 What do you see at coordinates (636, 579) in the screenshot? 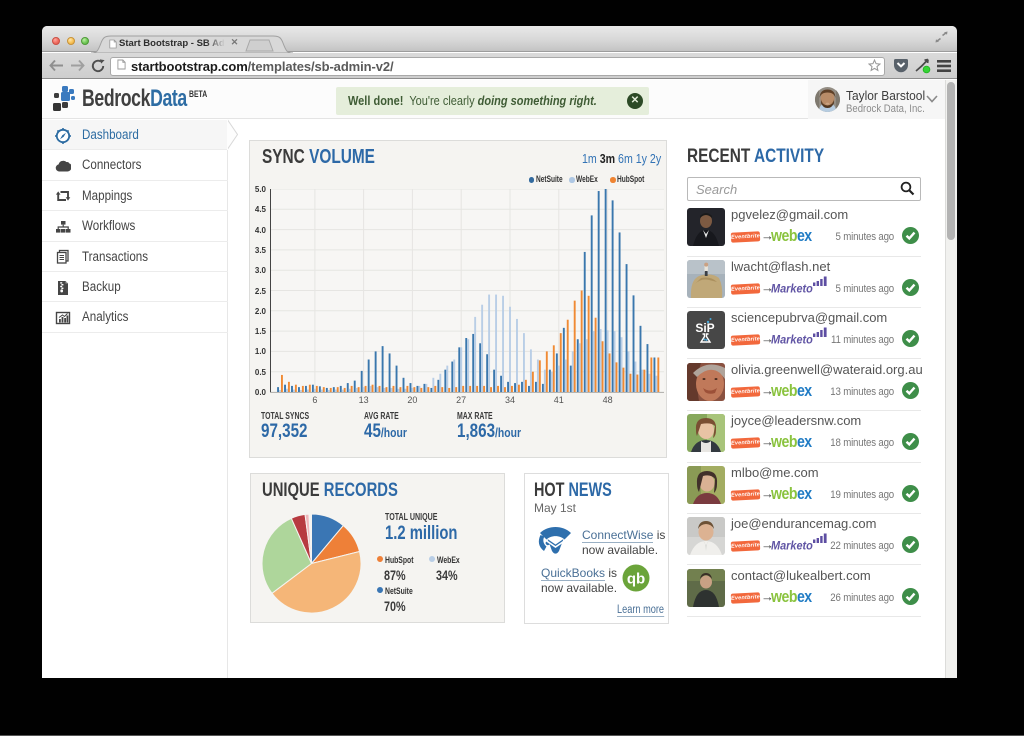
I see `svg-text: qb` at bounding box center [636, 579].